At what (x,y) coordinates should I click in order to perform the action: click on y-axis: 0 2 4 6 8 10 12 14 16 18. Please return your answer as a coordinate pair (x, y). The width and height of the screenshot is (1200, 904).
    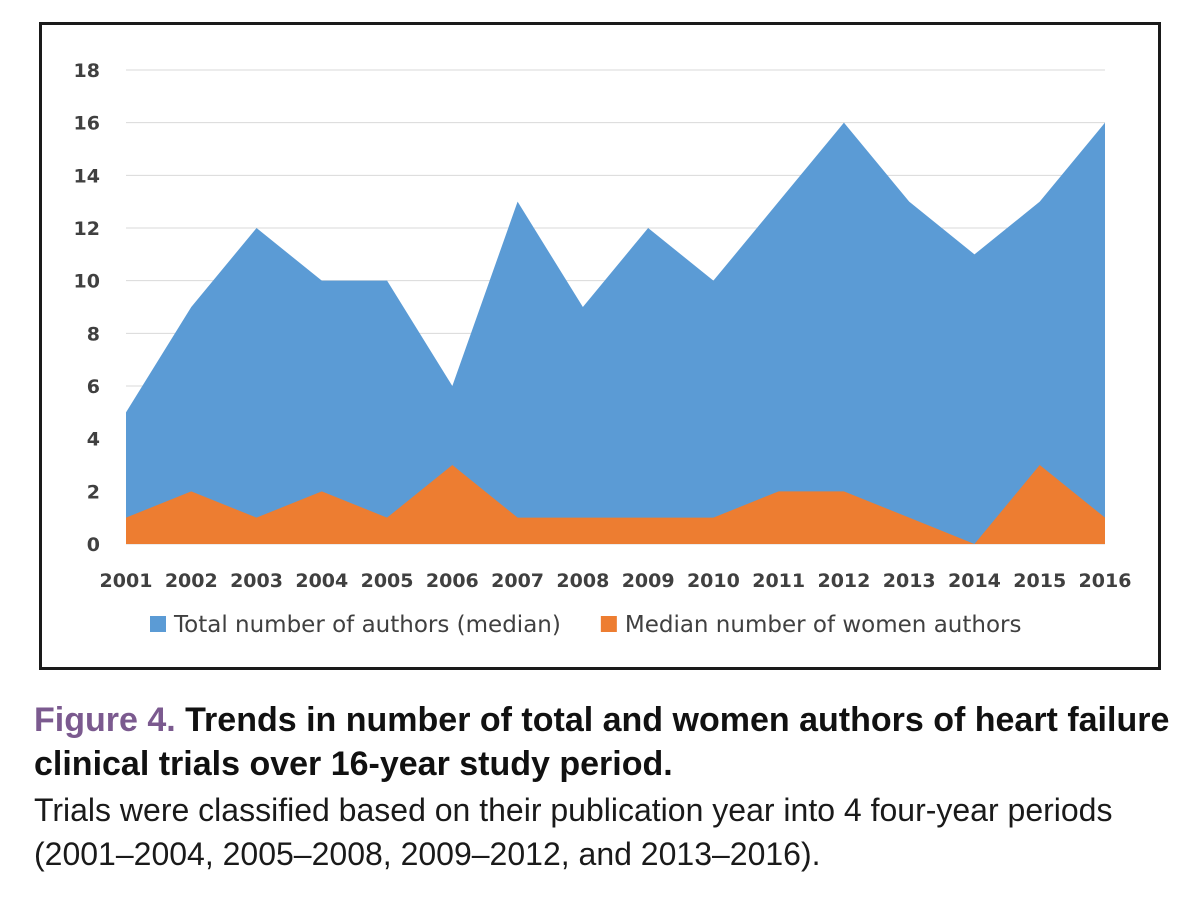
    Looking at the image, I should click on (87, 308).